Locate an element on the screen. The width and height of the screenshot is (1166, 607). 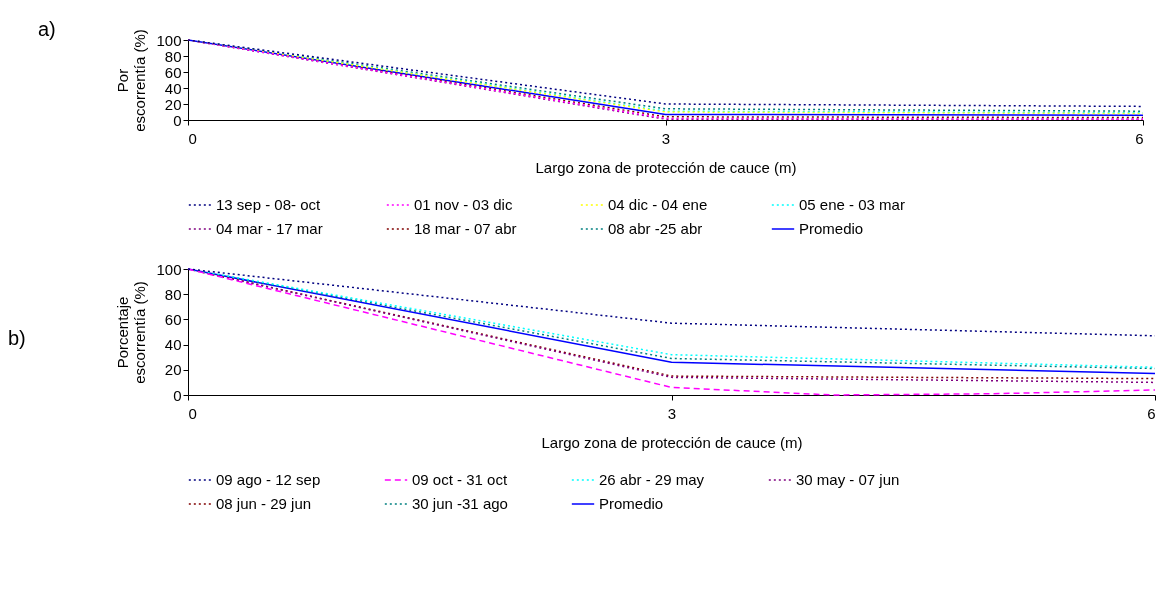
legend-label: 09 ago - 12 sep is located at coordinates (268, 479).